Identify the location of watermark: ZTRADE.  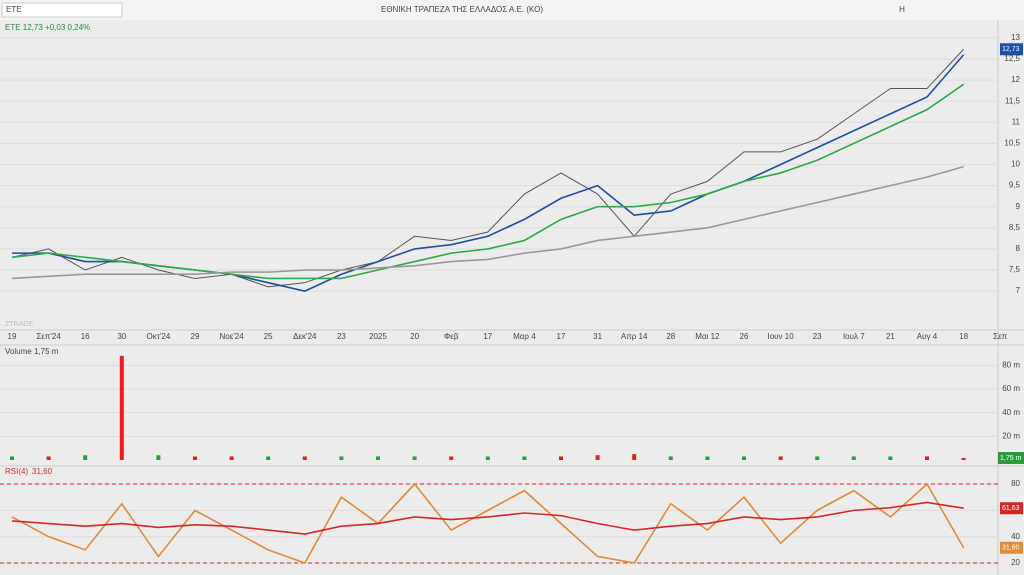
(19, 324).